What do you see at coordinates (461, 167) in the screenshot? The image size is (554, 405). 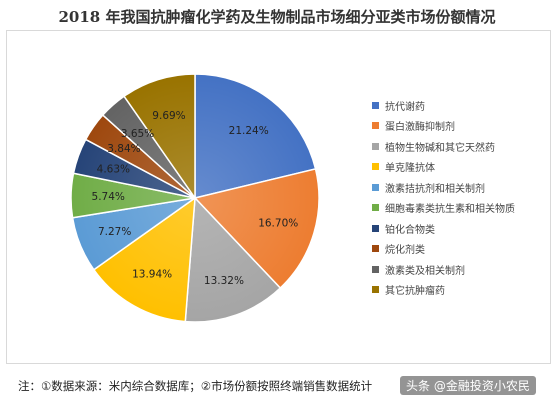 I see `legend-item: 单克隆抗体` at bounding box center [461, 167].